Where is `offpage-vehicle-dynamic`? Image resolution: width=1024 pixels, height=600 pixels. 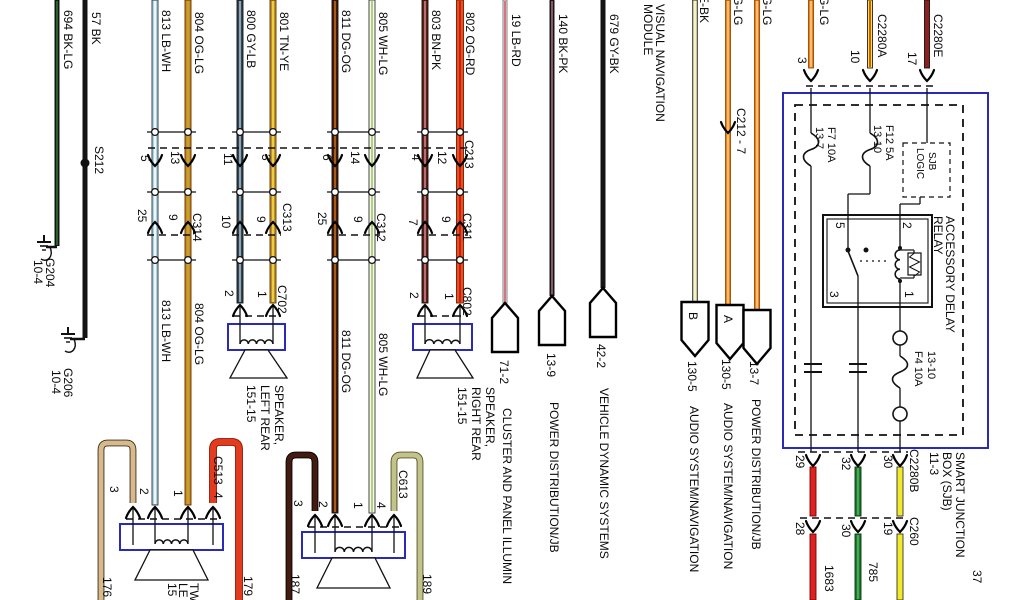
offpage-vehicle-dynamic is located at coordinates (603, 312).